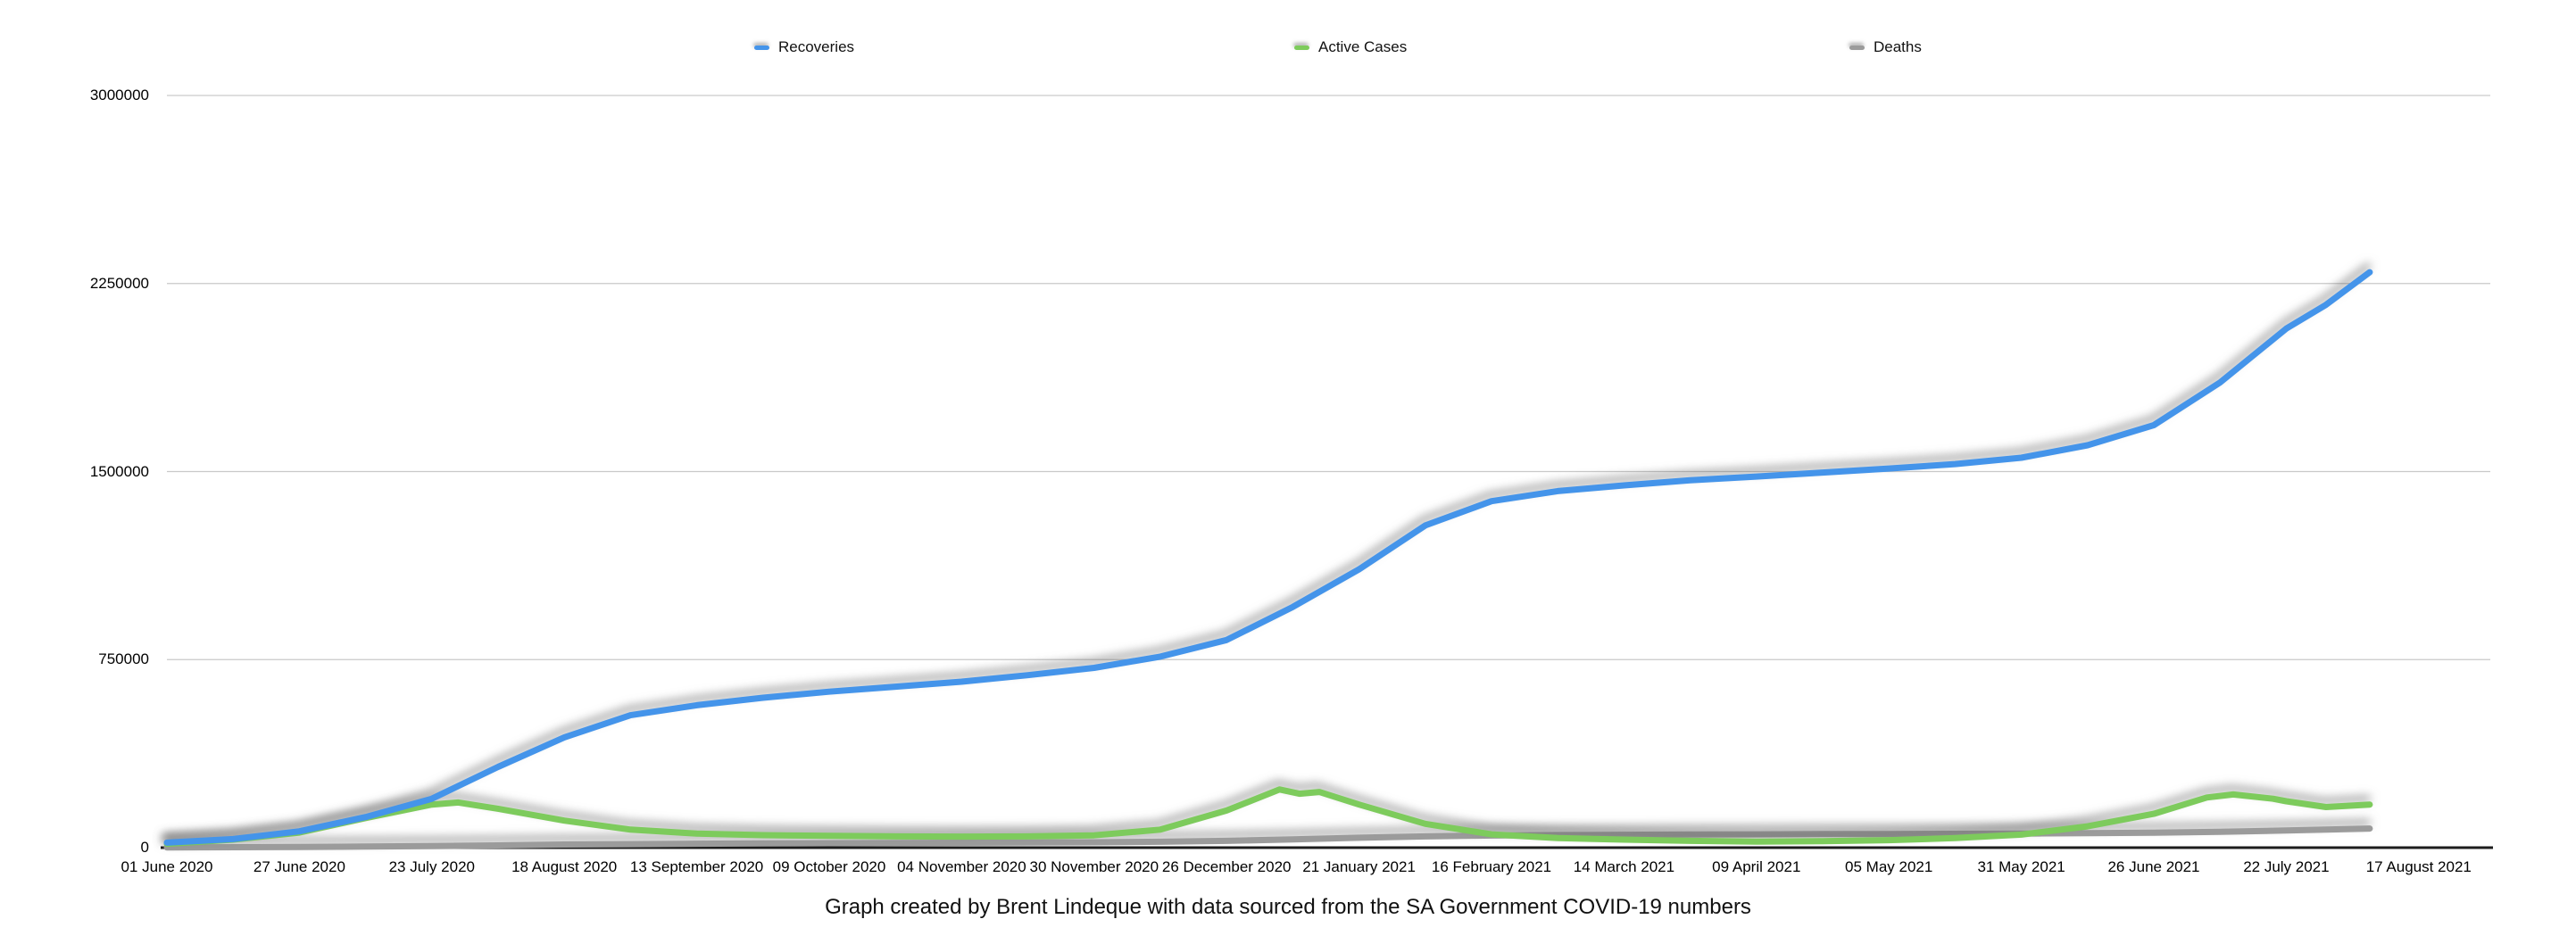 The height and width of the screenshot is (944, 2576). I want to click on y-tick-label: 1500000, so click(119, 471).